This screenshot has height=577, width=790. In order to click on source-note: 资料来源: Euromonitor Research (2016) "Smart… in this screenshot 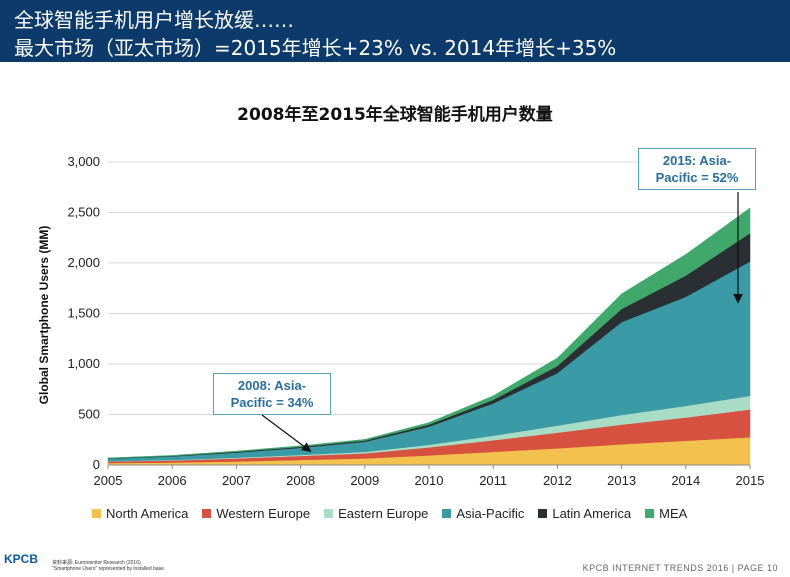, I will do `click(108, 566)`.